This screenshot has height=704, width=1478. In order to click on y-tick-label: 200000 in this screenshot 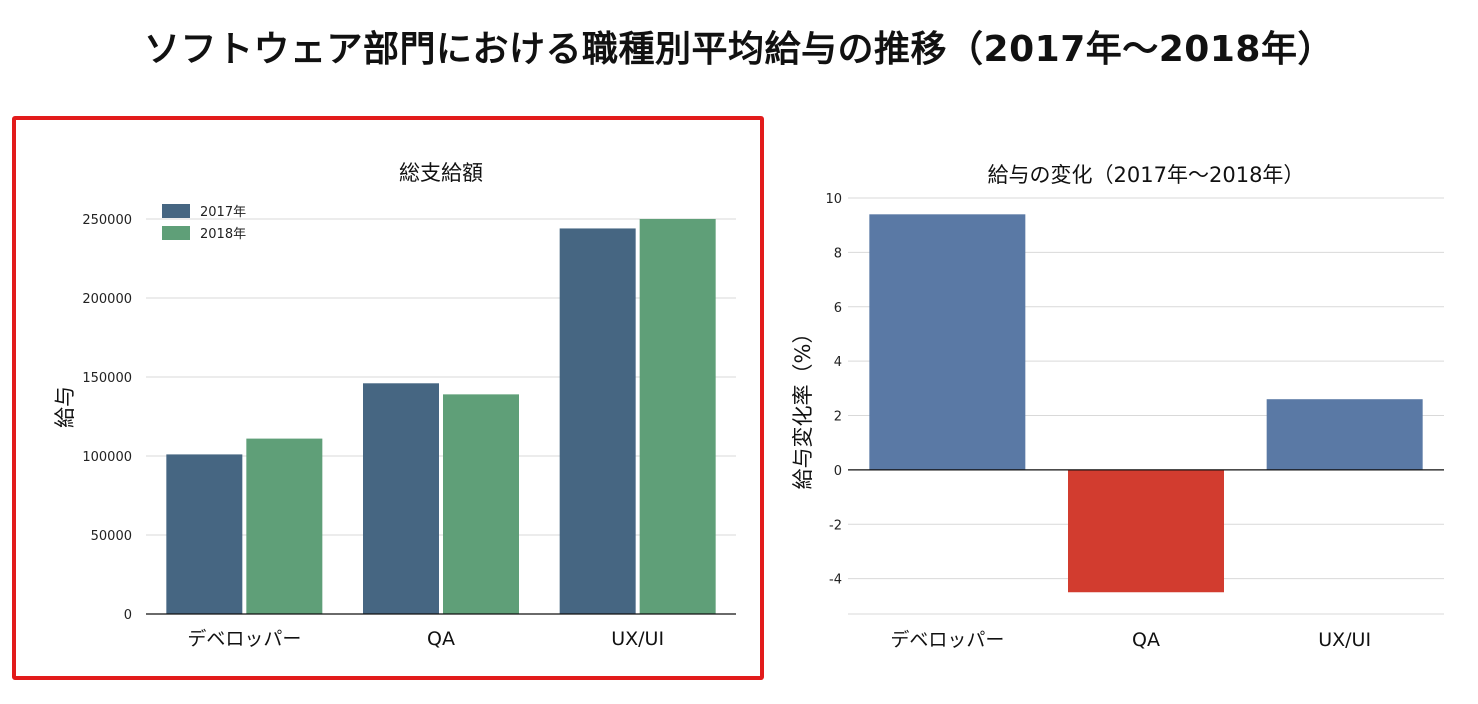, I will do `click(107, 299)`.